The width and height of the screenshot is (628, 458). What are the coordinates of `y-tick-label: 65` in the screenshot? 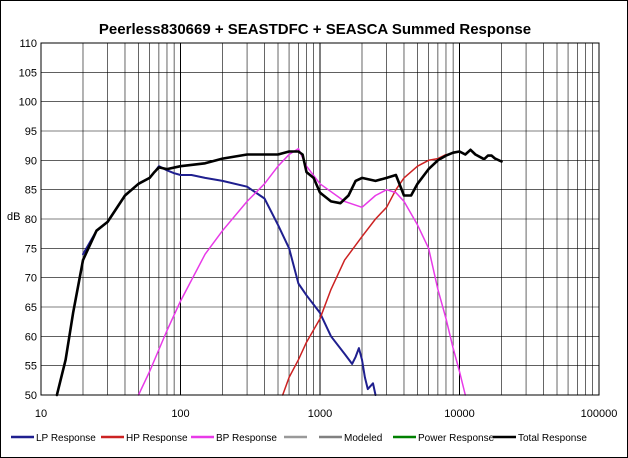 It's located at (31, 308).